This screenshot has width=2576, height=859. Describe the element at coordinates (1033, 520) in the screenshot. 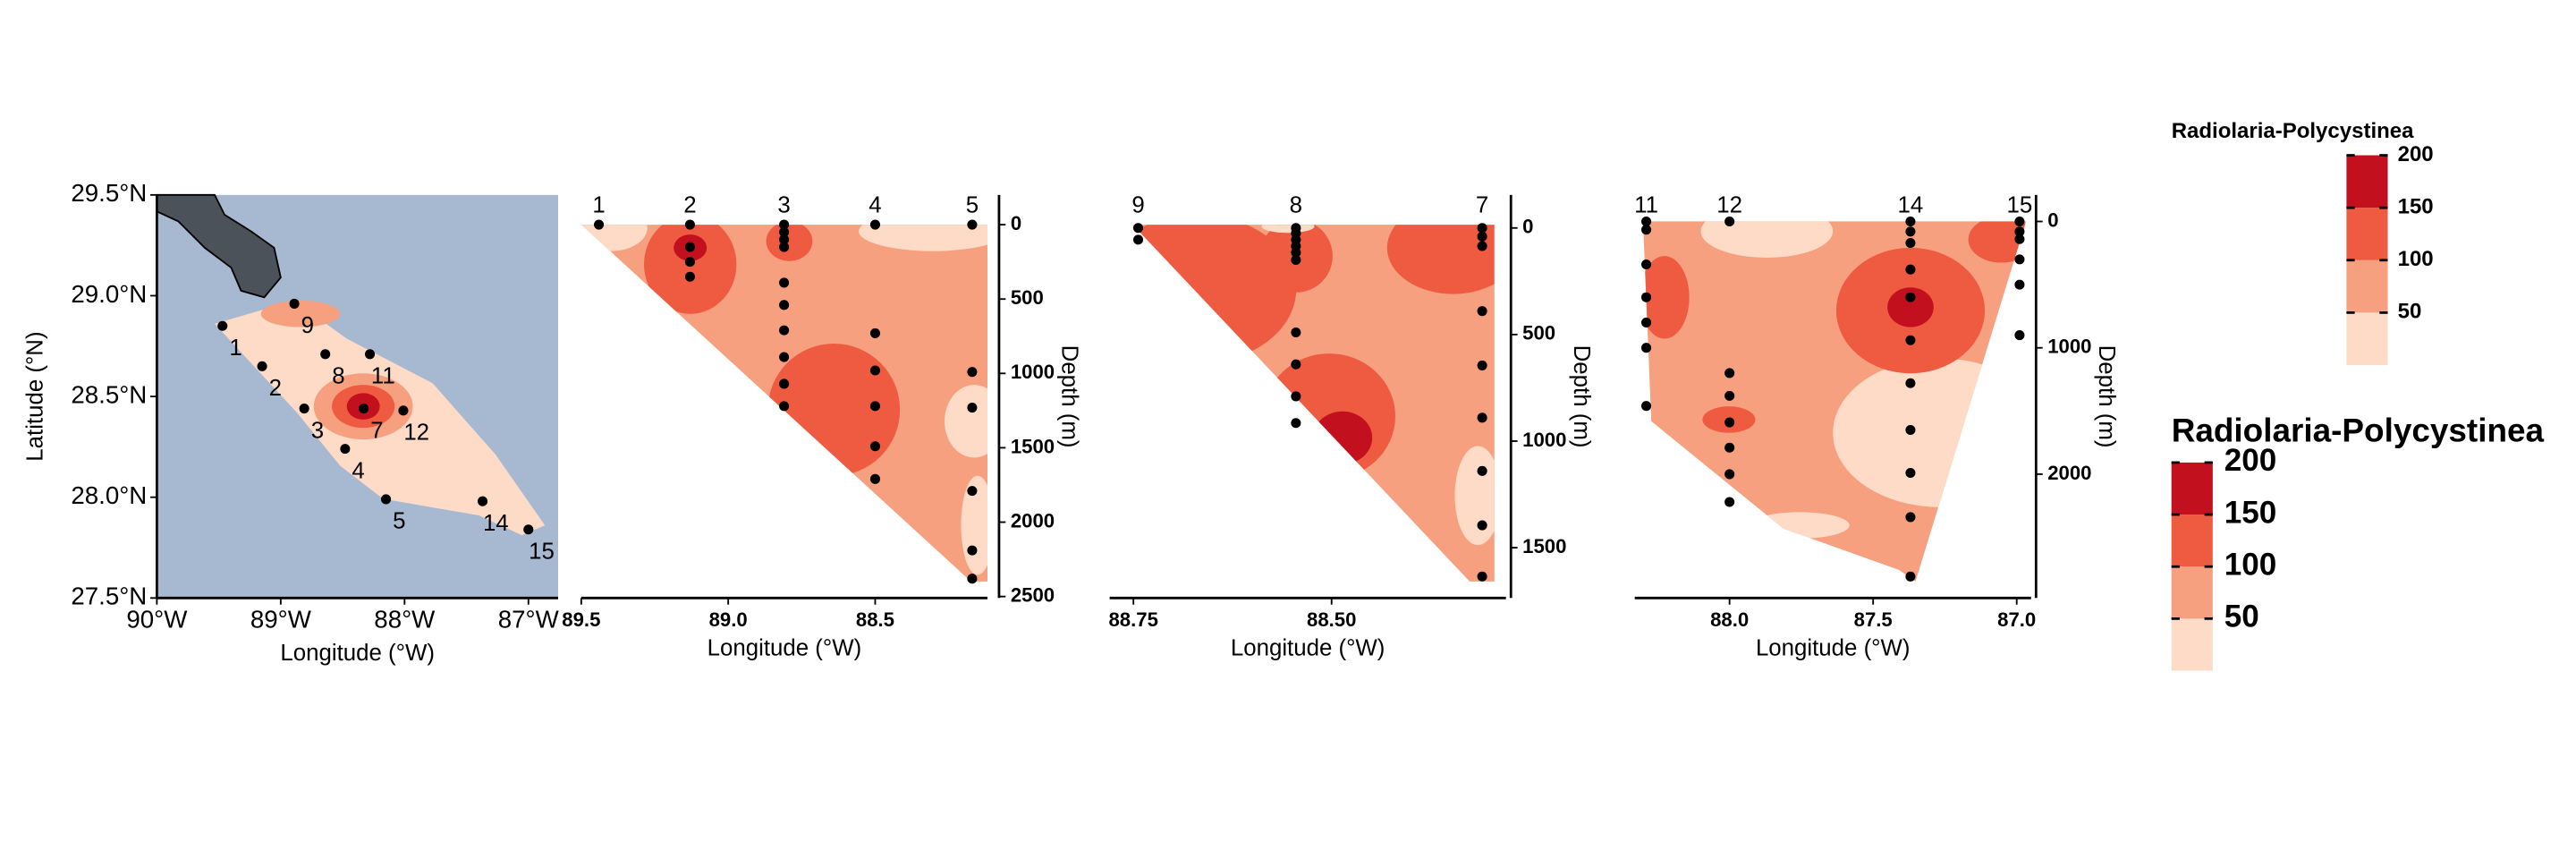

I see `y-tick-label: 2000` at that location.